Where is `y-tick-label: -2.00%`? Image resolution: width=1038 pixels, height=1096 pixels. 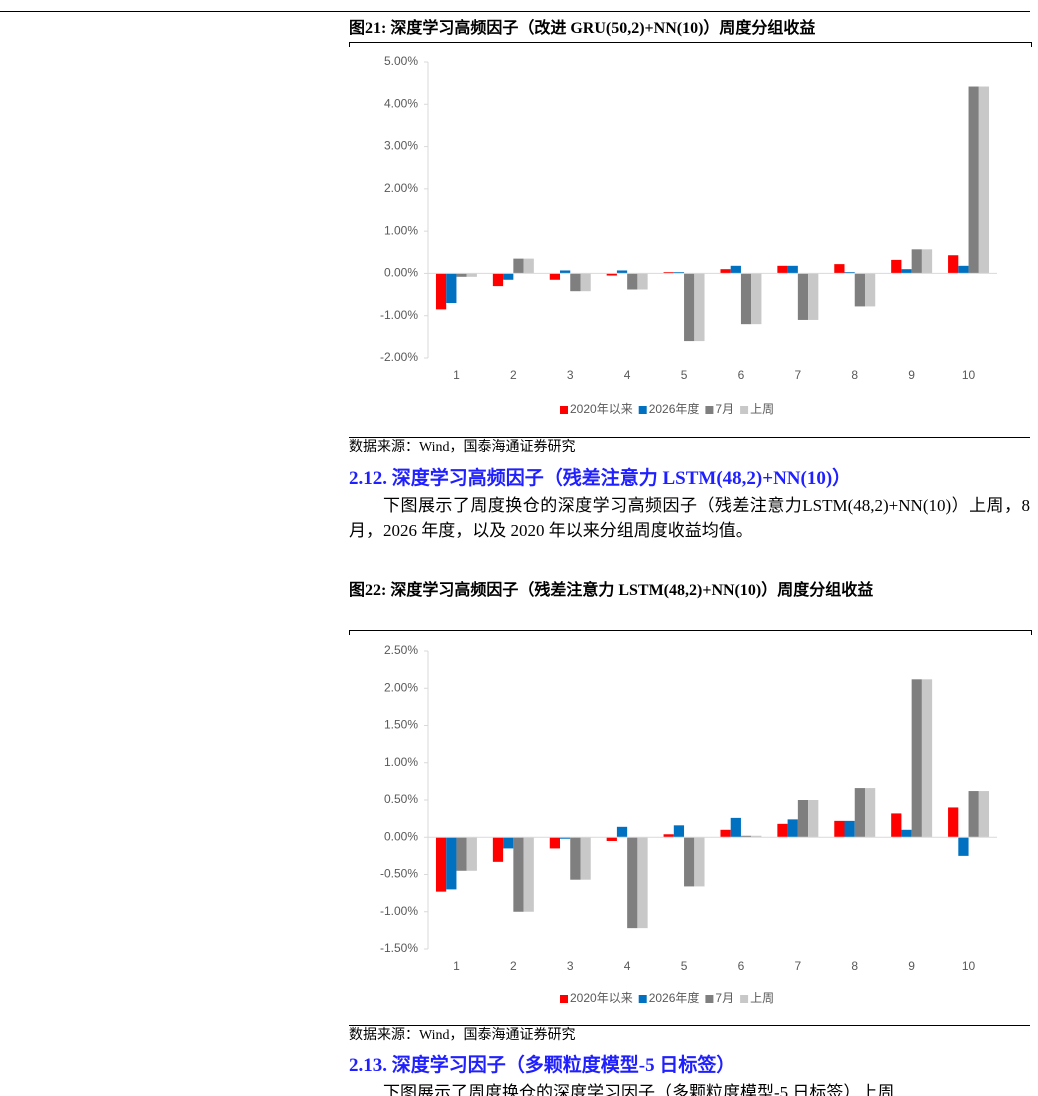 y-tick-label: -2.00% is located at coordinates (399, 357).